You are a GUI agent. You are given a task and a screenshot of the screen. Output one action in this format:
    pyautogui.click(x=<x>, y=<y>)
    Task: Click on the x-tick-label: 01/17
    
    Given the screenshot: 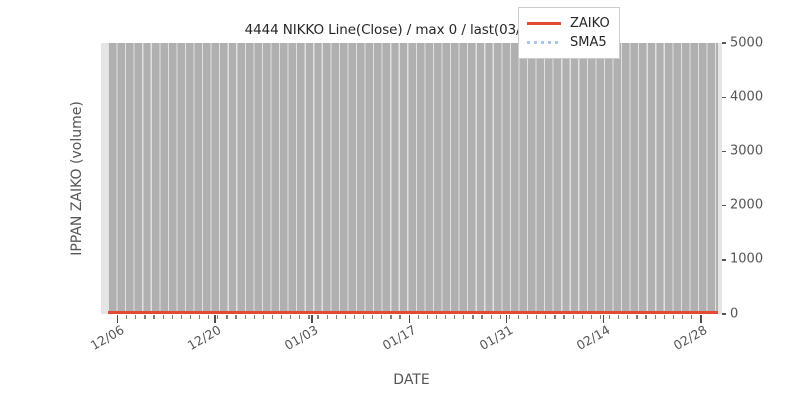 What is the action you would take?
    pyautogui.click(x=399, y=338)
    